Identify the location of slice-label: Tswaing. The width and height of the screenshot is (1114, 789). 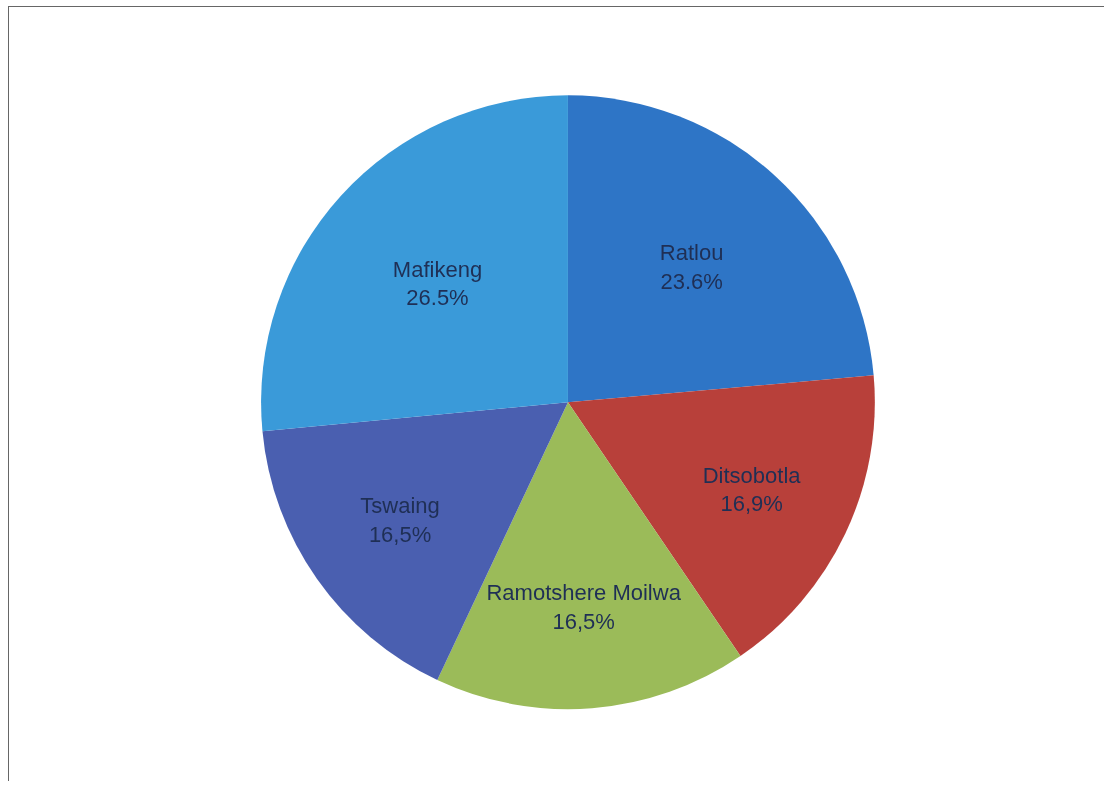
(400, 506).